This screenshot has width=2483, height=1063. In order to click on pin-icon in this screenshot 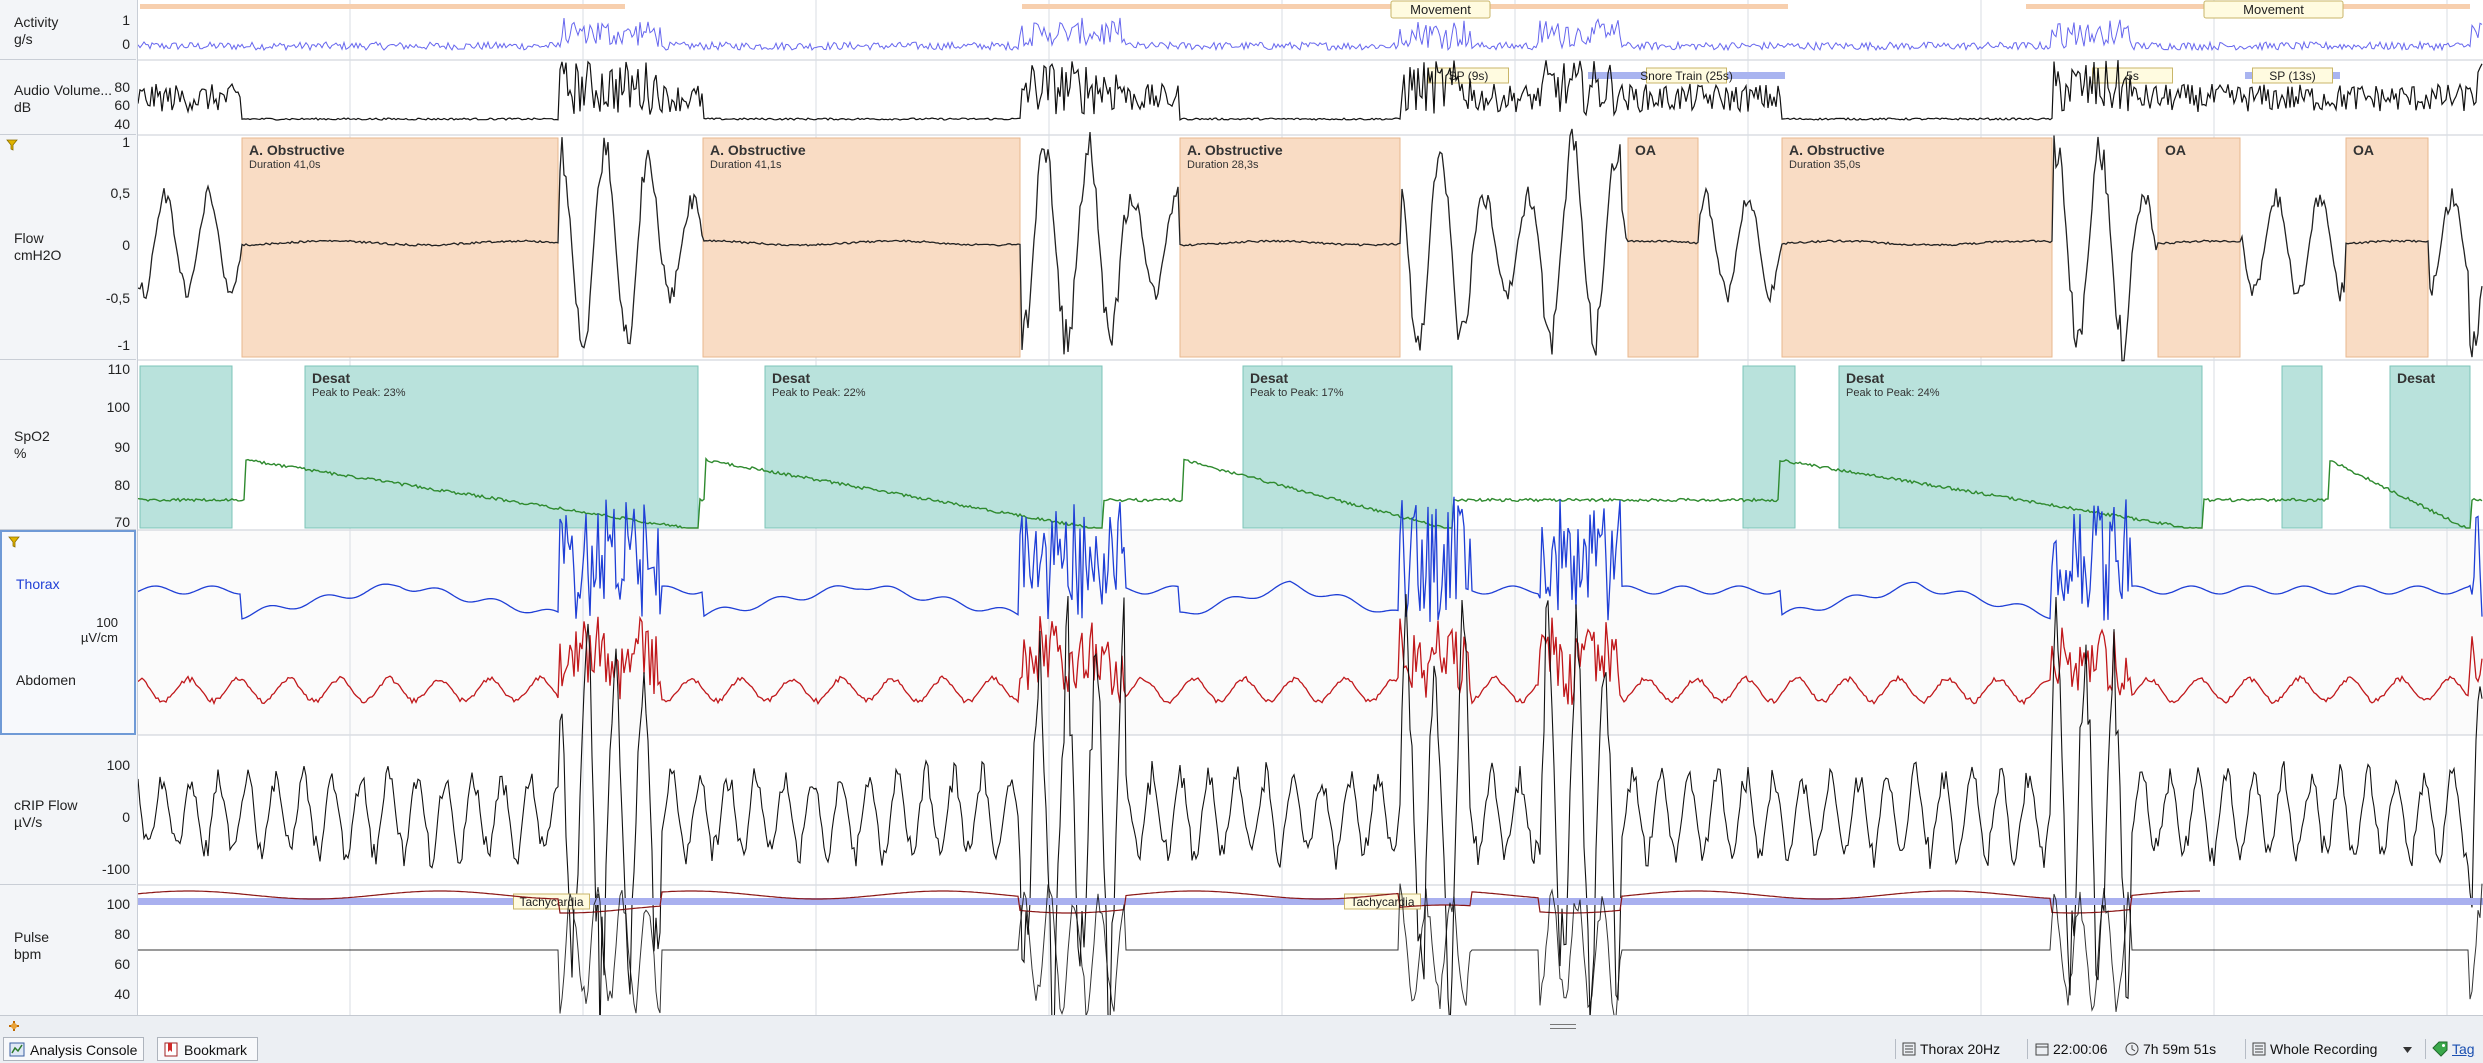, I will do `click(14, 1026)`.